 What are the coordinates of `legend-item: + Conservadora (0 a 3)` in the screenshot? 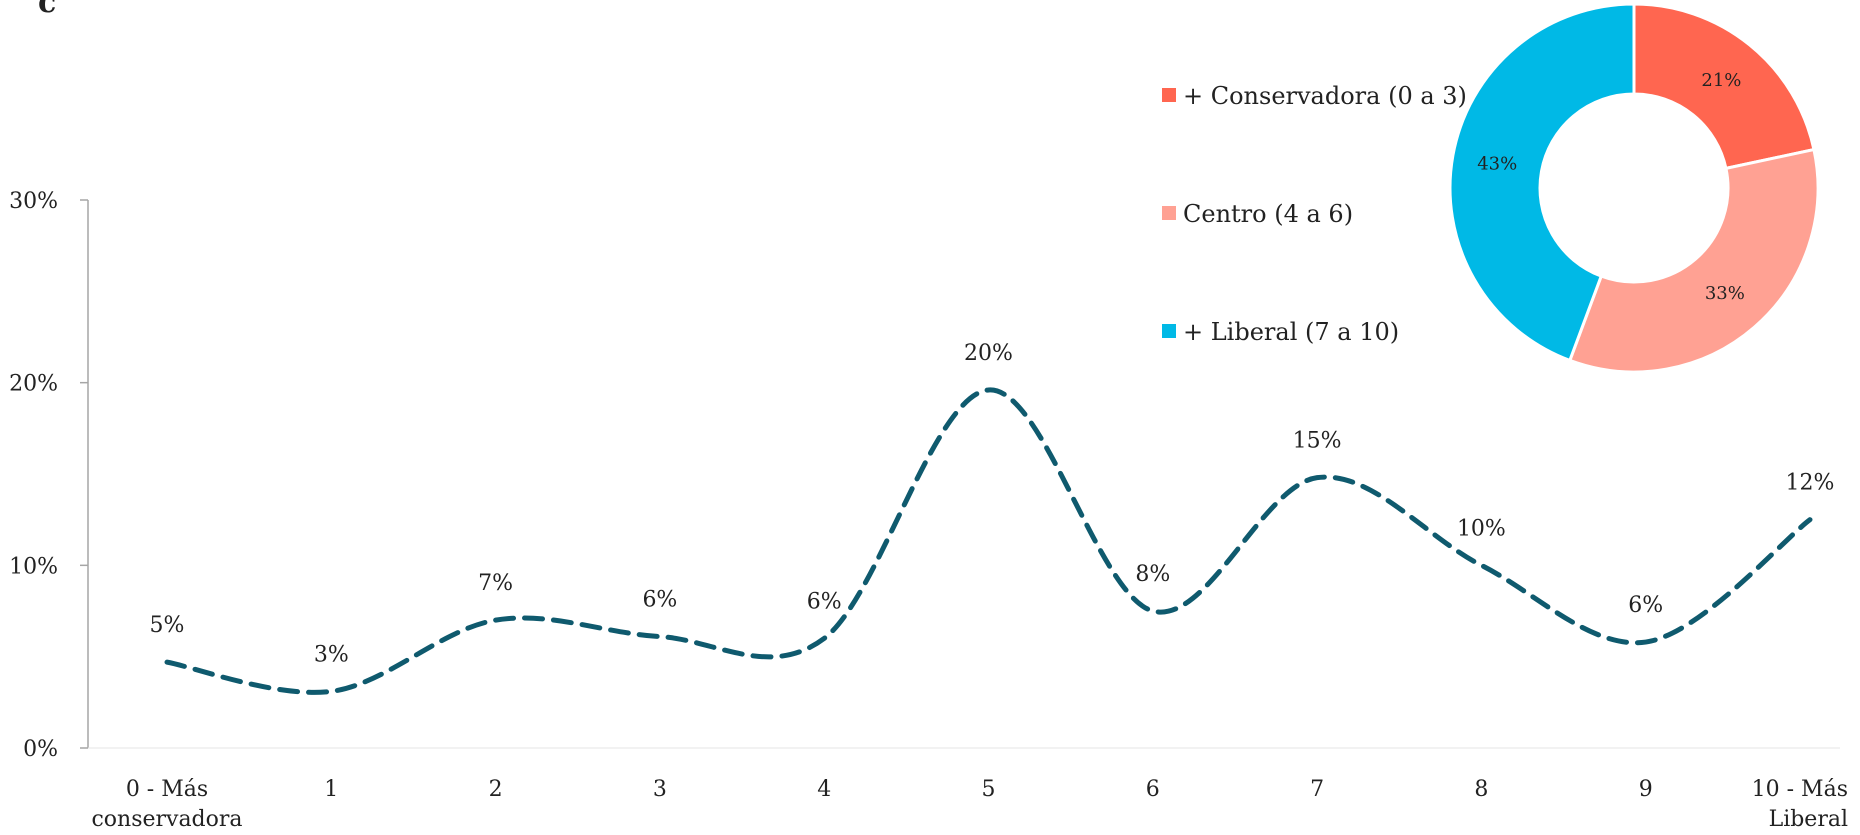 It's located at (1314, 96).